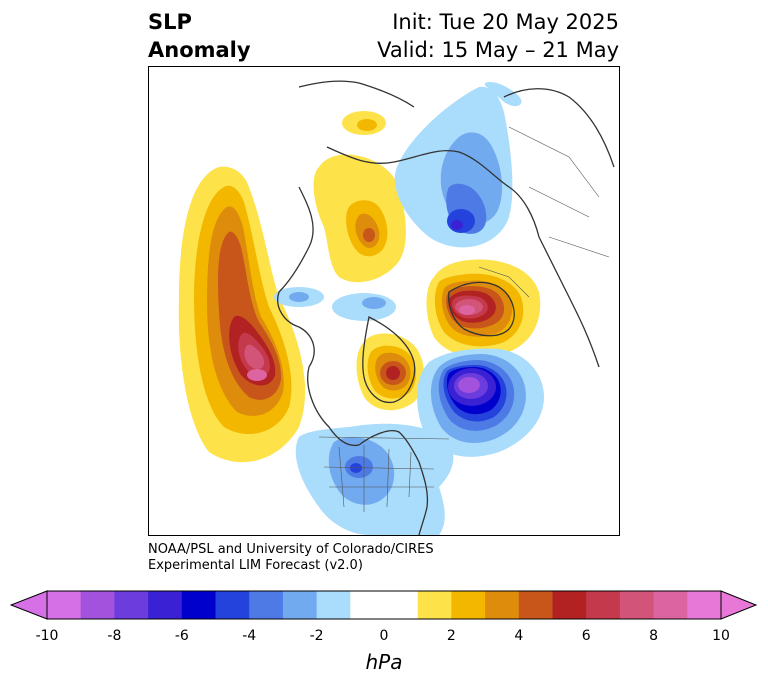 The image size is (768, 686). I want to click on atlantic-negative-anomaly, so click(480, 402).